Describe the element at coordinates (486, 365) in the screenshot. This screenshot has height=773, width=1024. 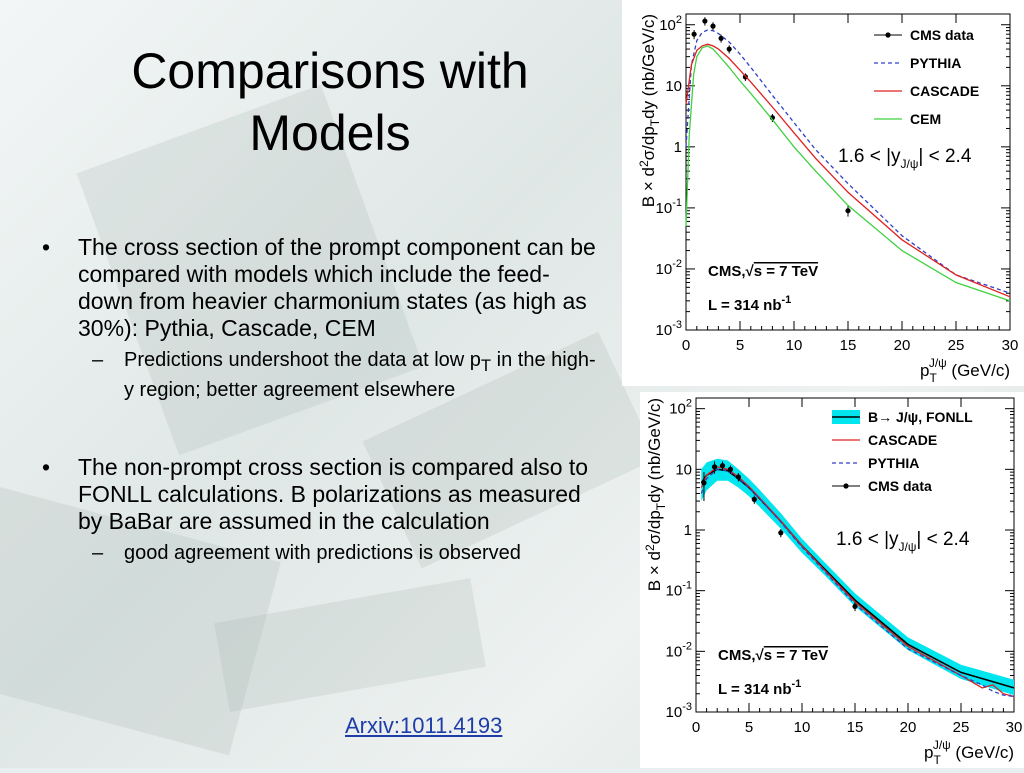
I see `subbullet-subscript: T` at that location.